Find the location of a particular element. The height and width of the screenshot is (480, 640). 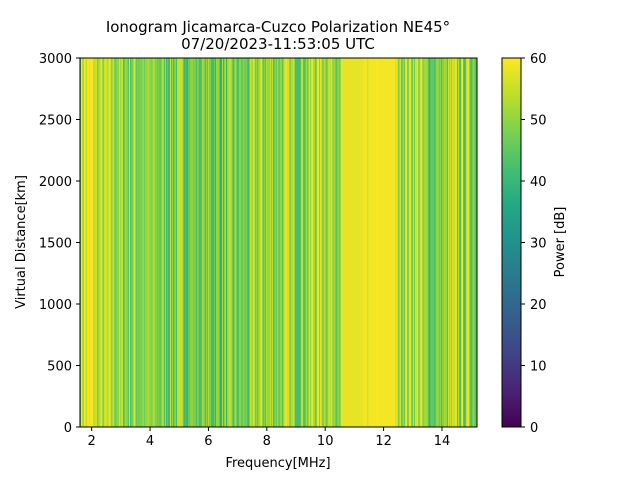

y-tick-label: 1500 is located at coordinates (55, 244).